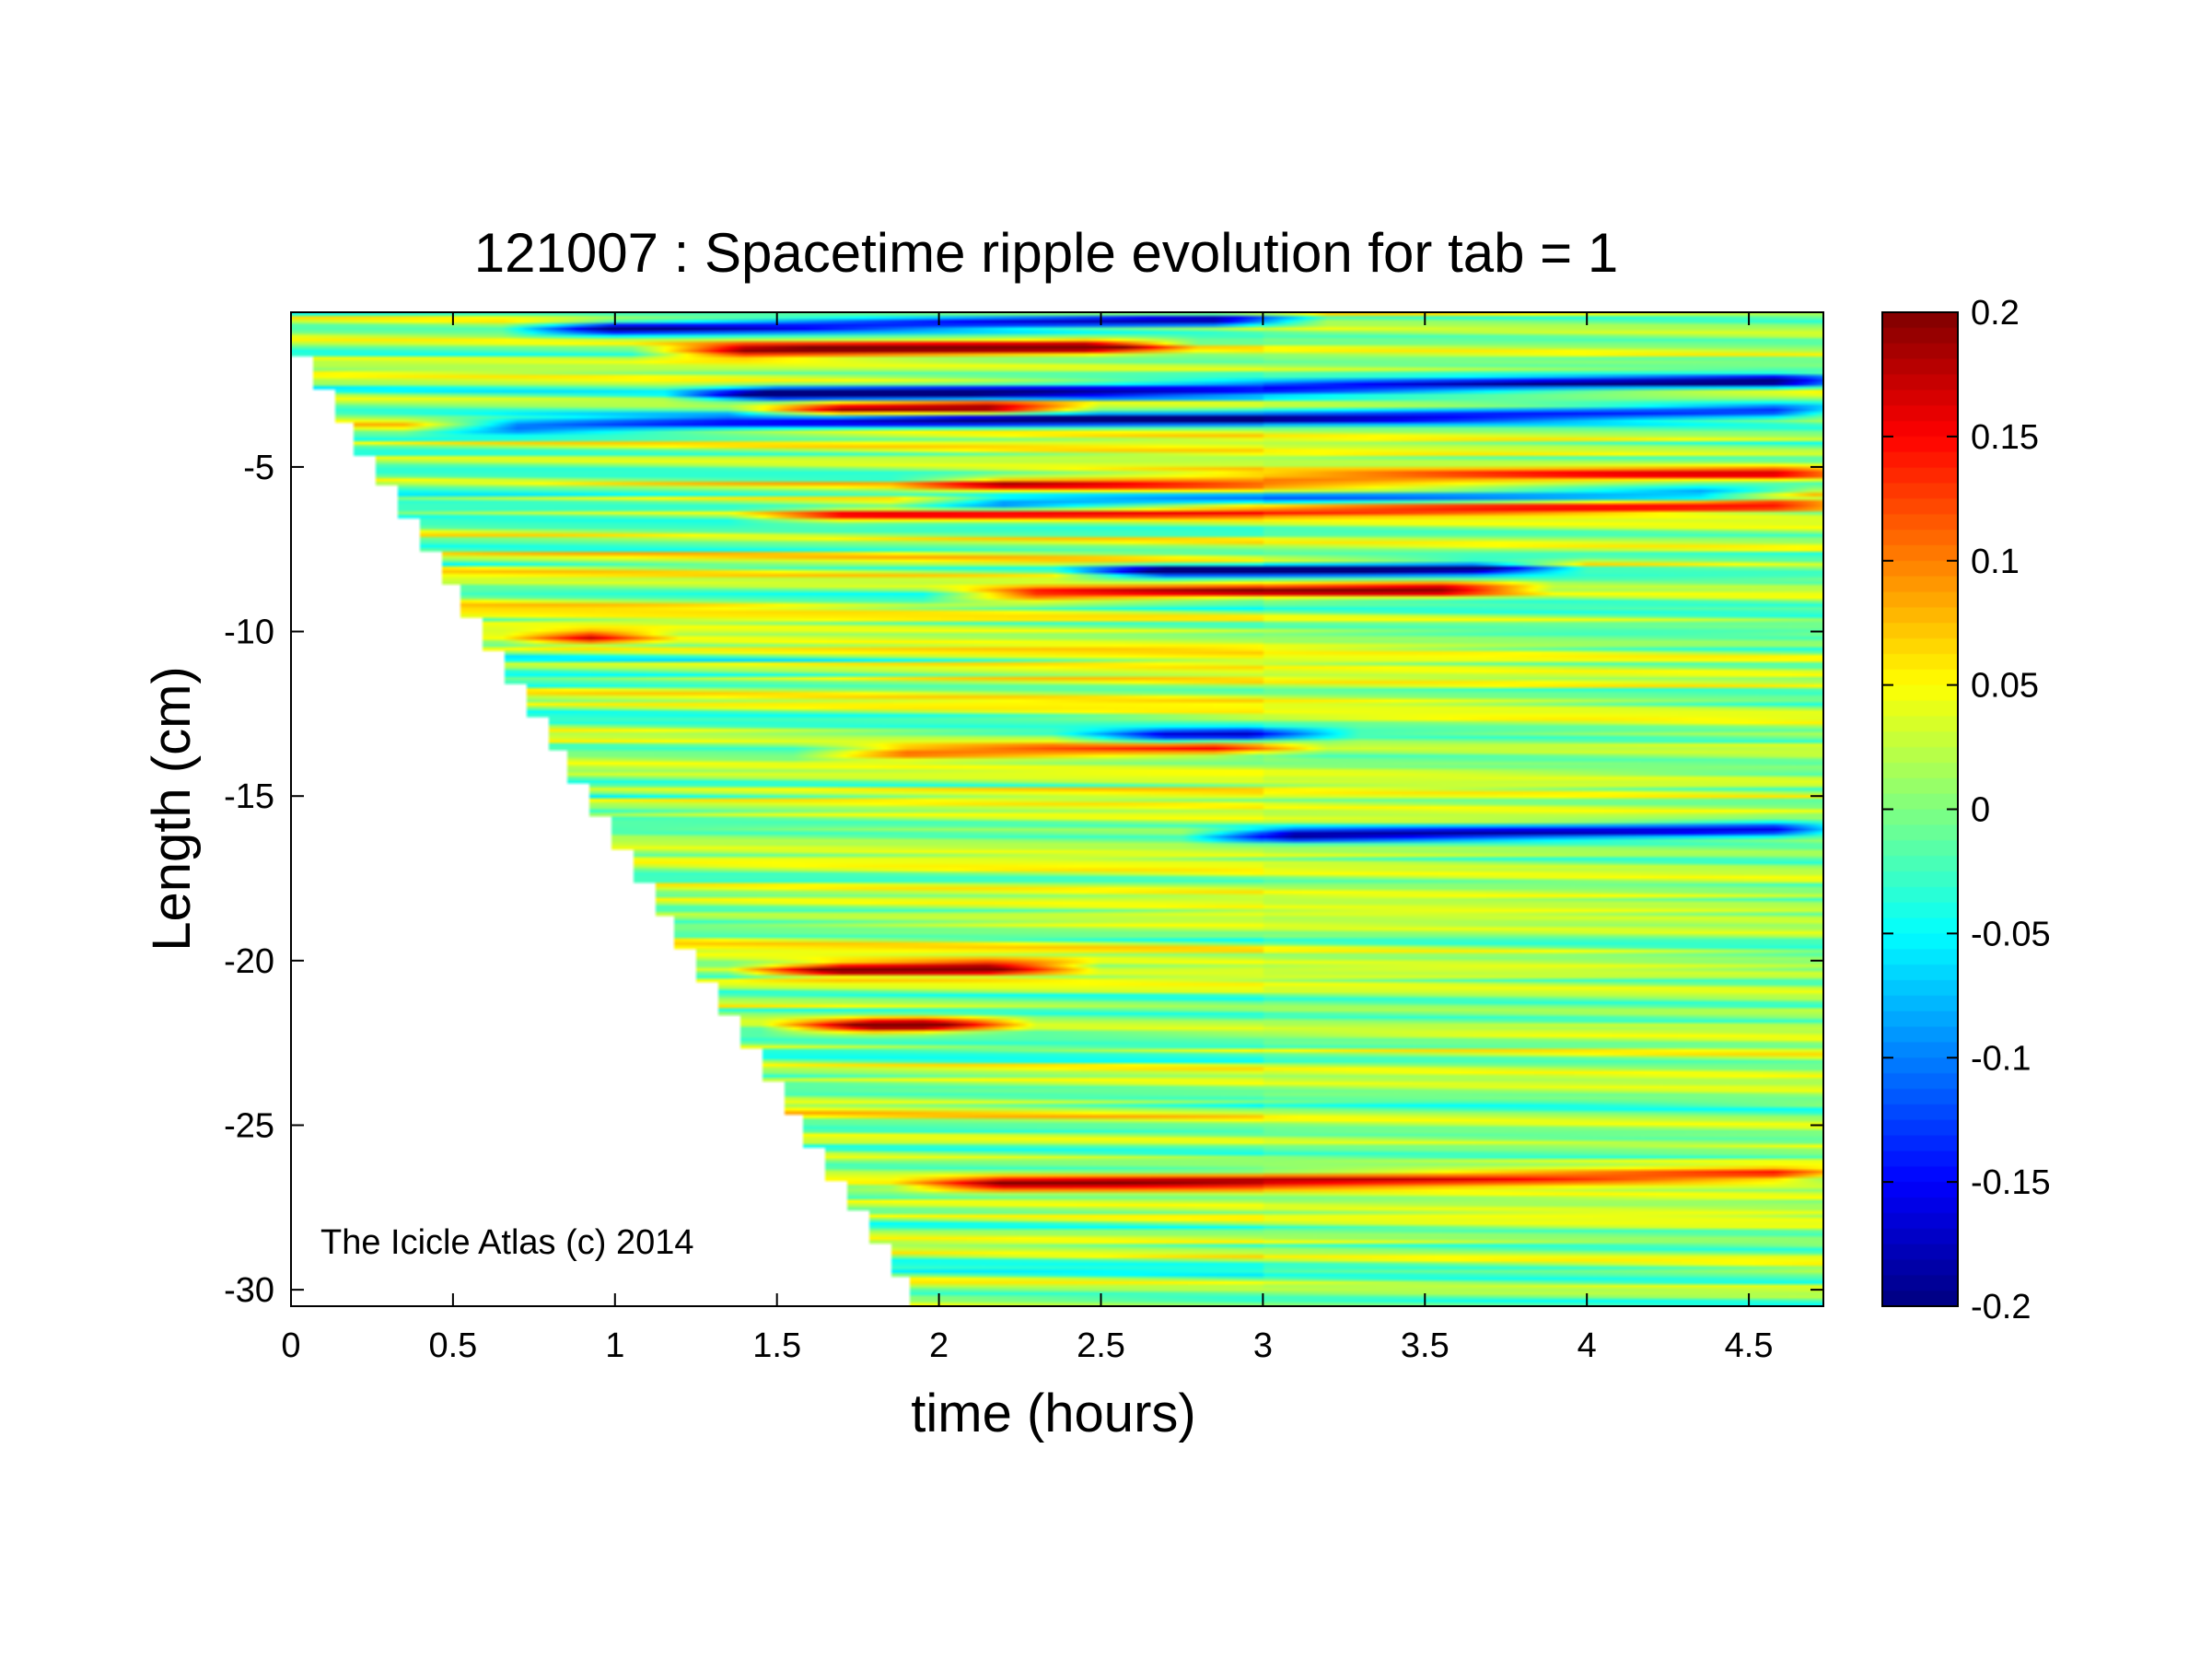 Image resolution: width=2212 pixels, height=1659 pixels. What do you see at coordinates (2011, 1182) in the screenshot?
I see `colorbar-tick-label: -0.15` at bounding box center [2011, 1182].